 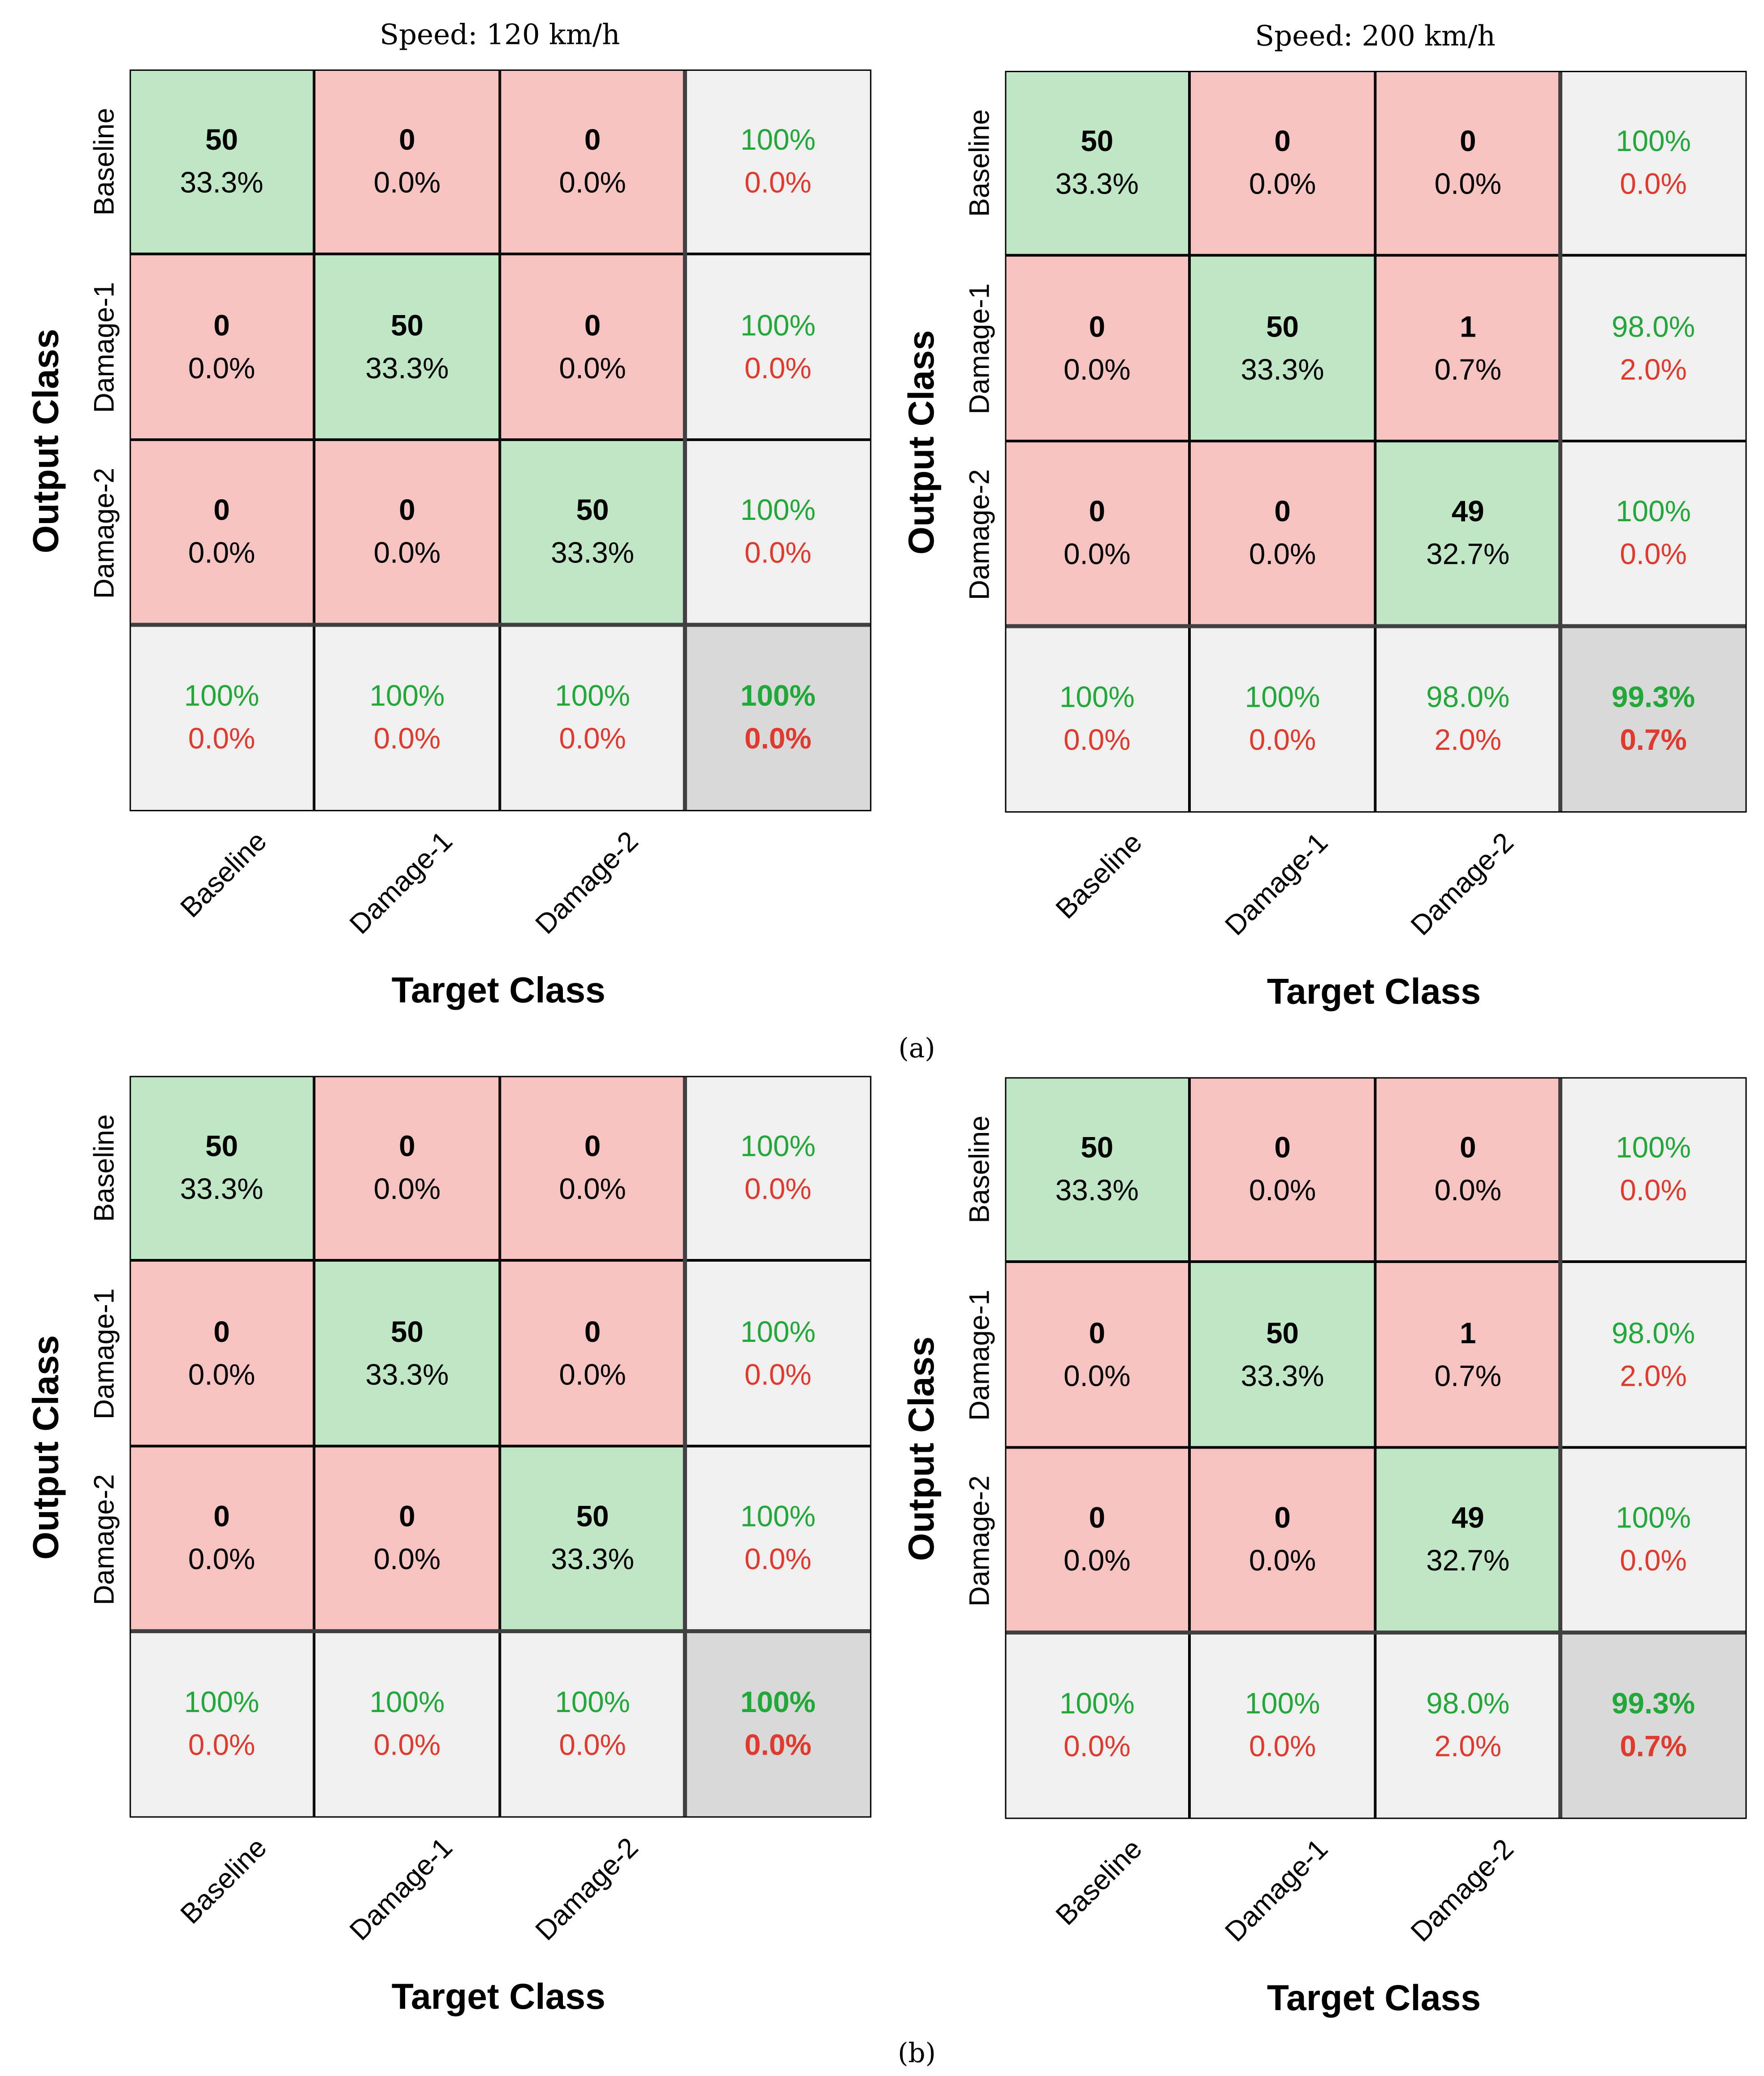 I want to click on matrix-separator-vertical, so click(x=685, y=440).